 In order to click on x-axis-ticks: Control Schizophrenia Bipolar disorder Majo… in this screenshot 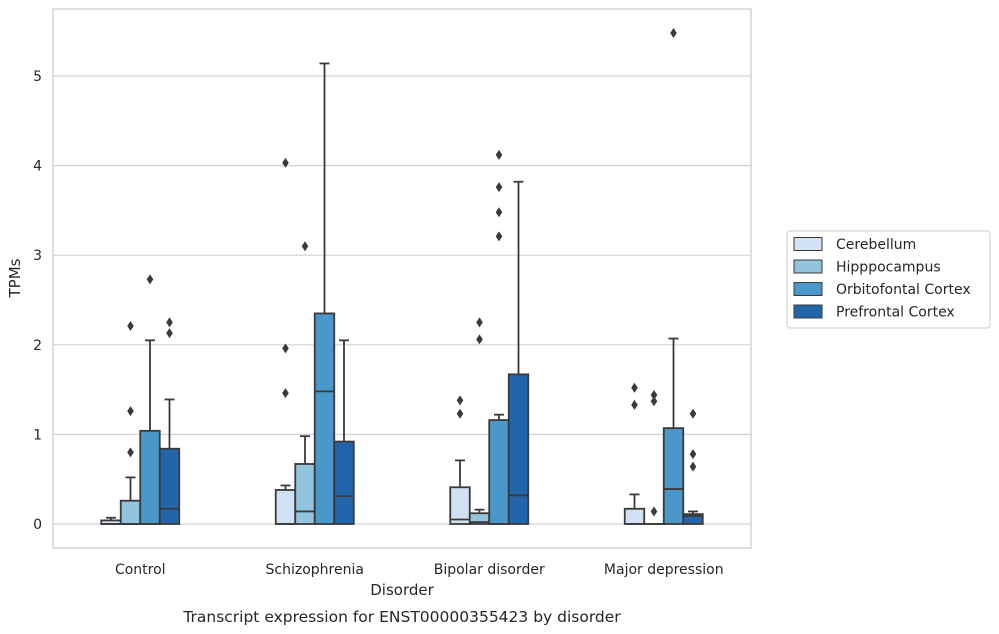, I will do `click(419, 570)`.